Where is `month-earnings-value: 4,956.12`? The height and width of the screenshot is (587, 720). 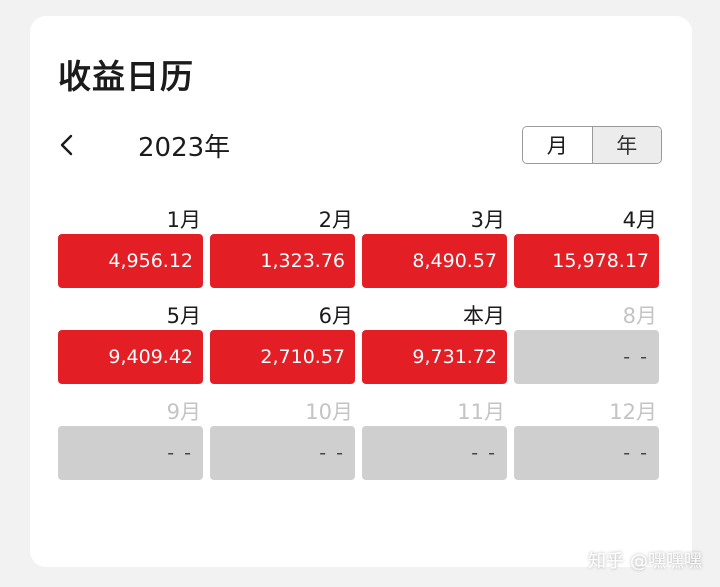
month-earnings-value: 4,956.12 is located at coordinates (130, 261).